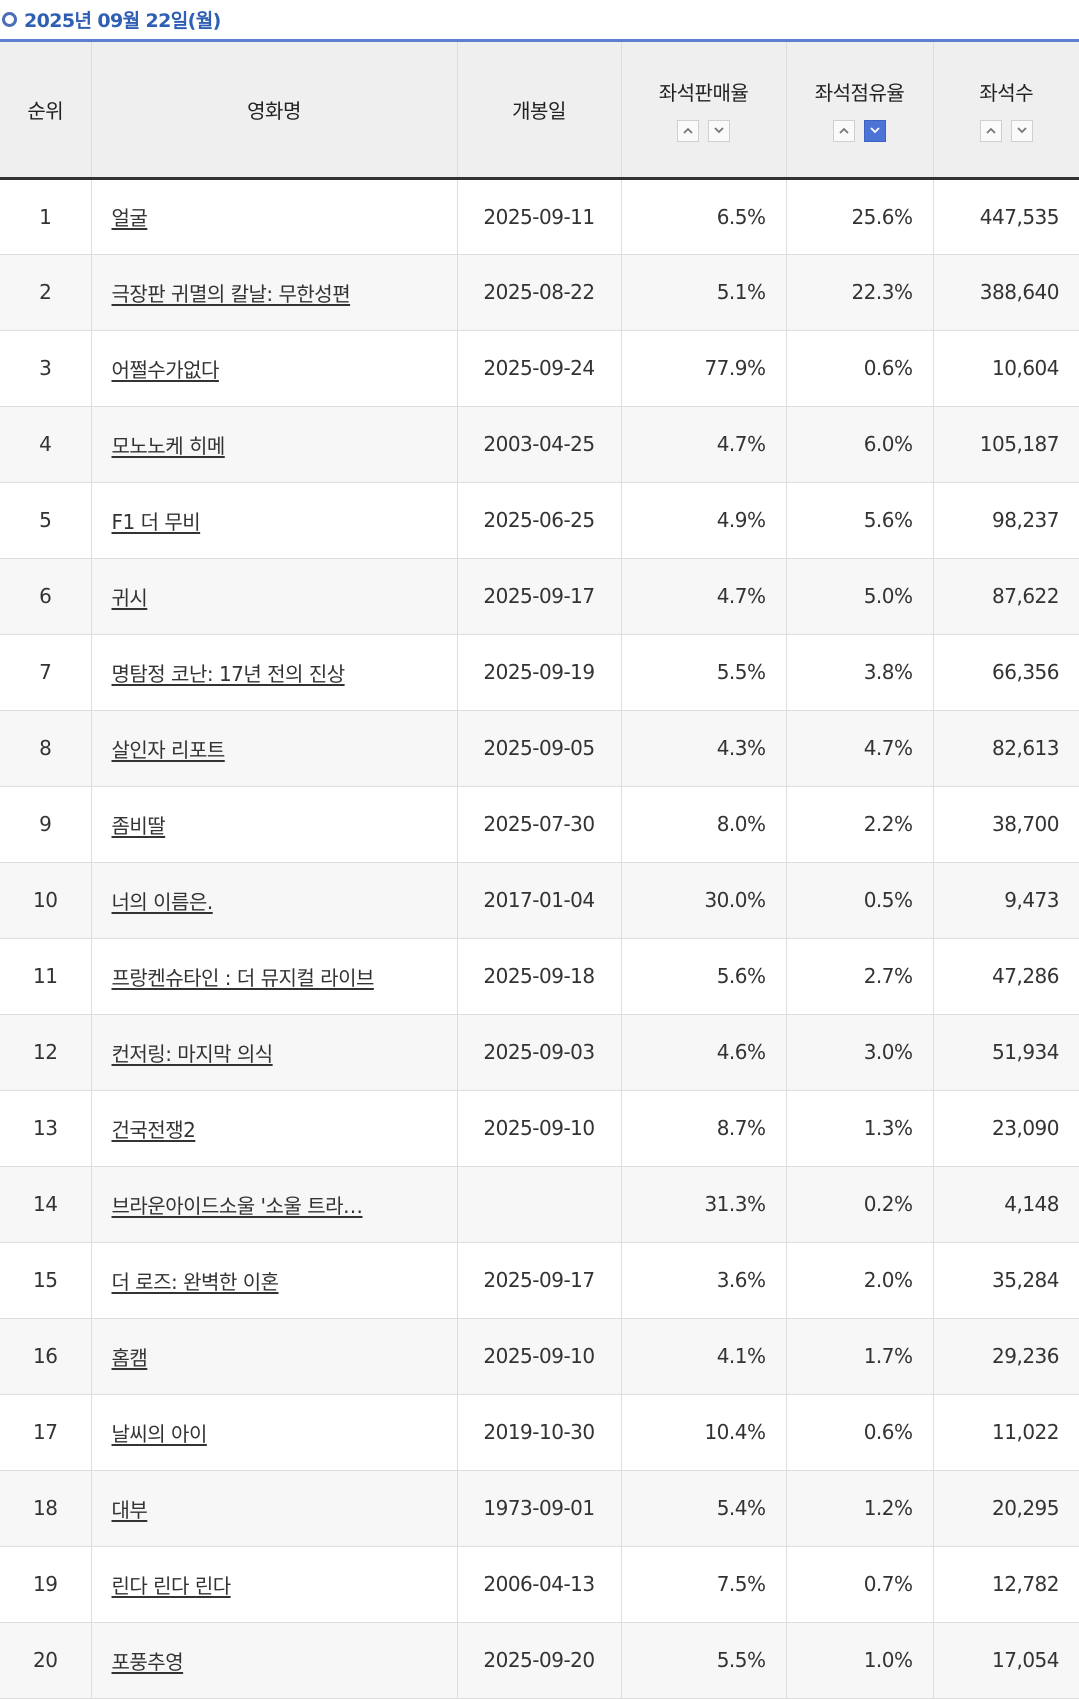 The image size is (1079, 1699). I want to click on seat-sales-rate-cell: 30.0%, so click(703, 900).